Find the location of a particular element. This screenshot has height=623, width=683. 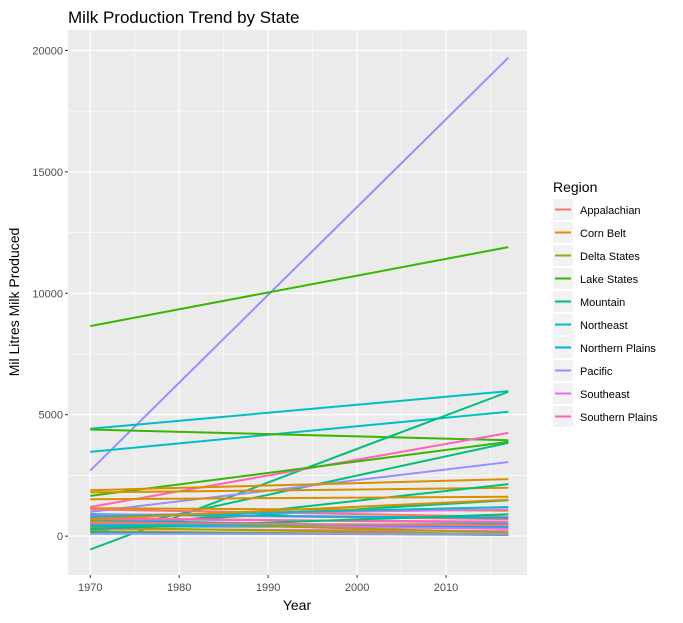

legend-label: Appalachian is located at coordinates (610, 211).